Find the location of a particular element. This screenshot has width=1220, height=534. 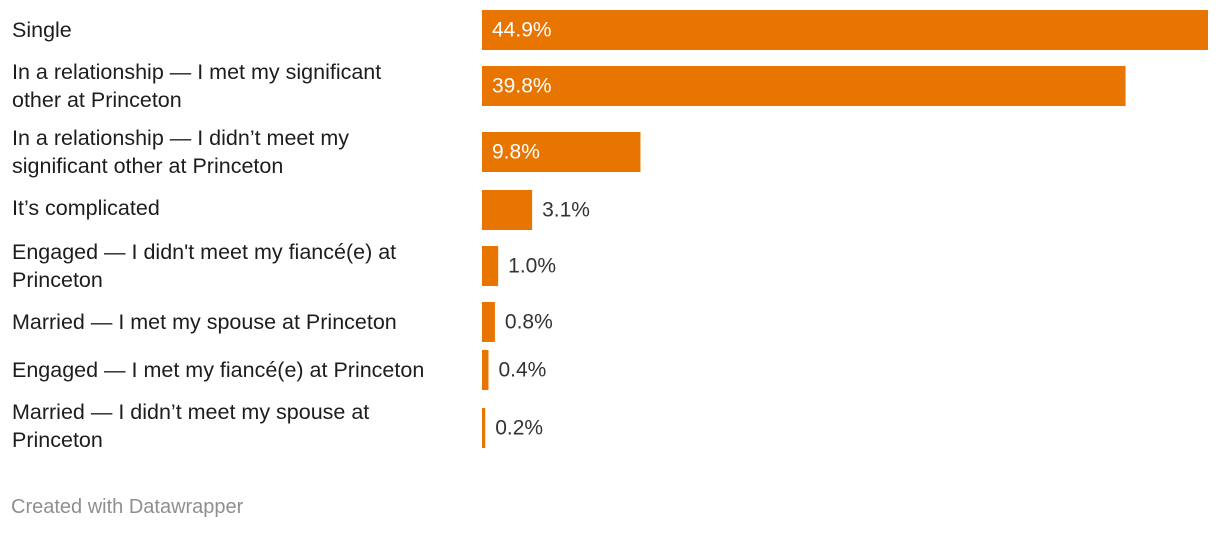

value-label: 0.4% is located at coordinates (522, 370).